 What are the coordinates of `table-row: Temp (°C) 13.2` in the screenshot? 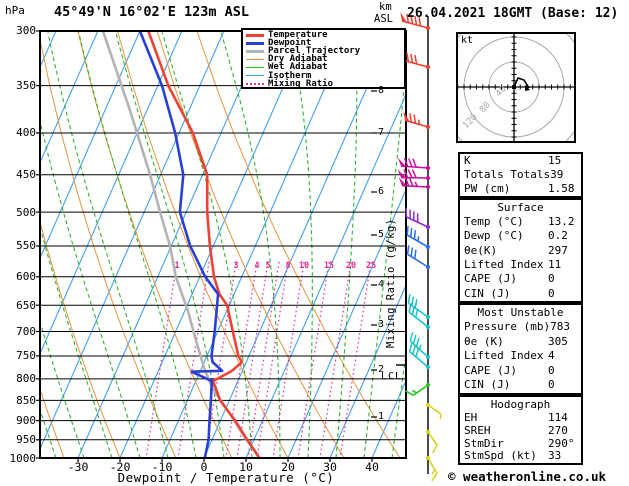 It's located at (520, 222).